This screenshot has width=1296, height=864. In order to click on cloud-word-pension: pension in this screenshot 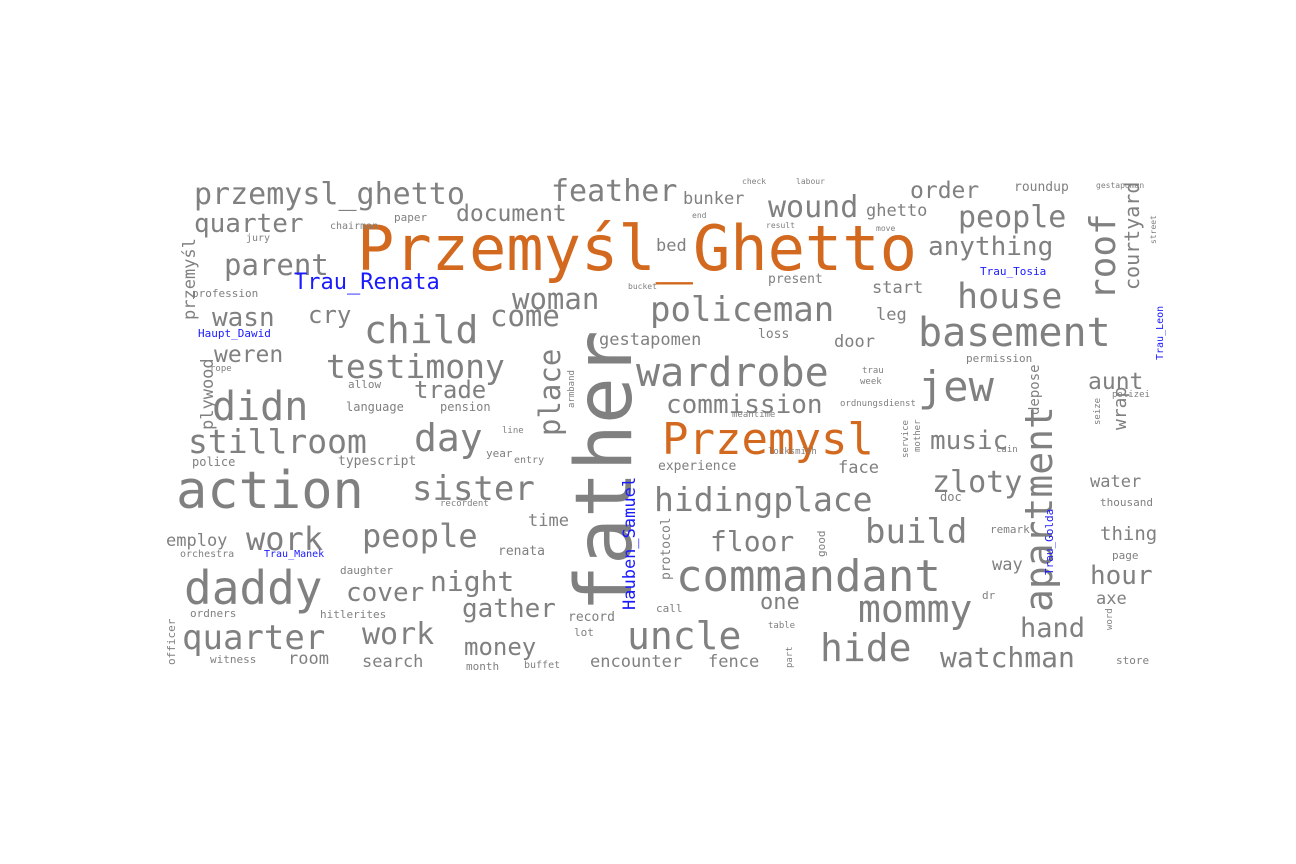, I will do `click(465, 407)`.